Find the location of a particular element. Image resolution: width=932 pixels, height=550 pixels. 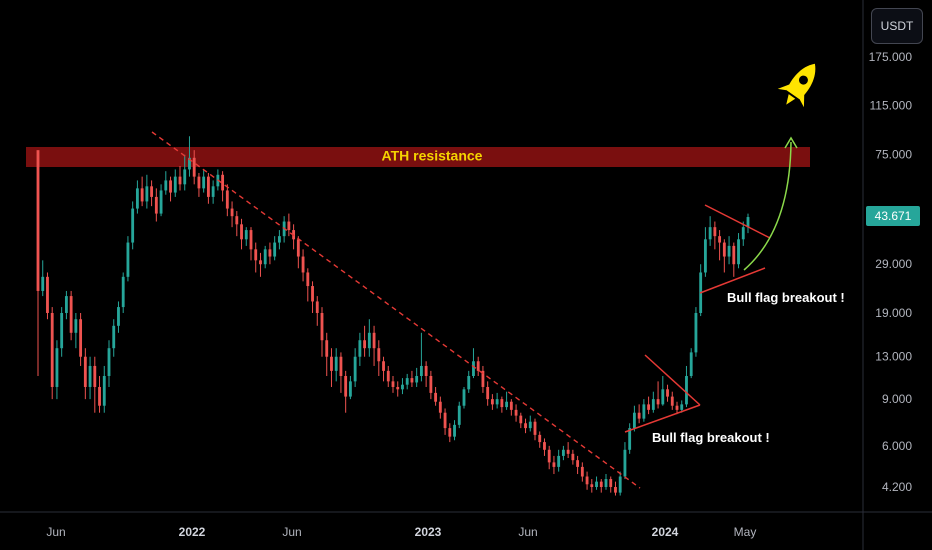

projection-arrow is located at coordinates (767, 206).